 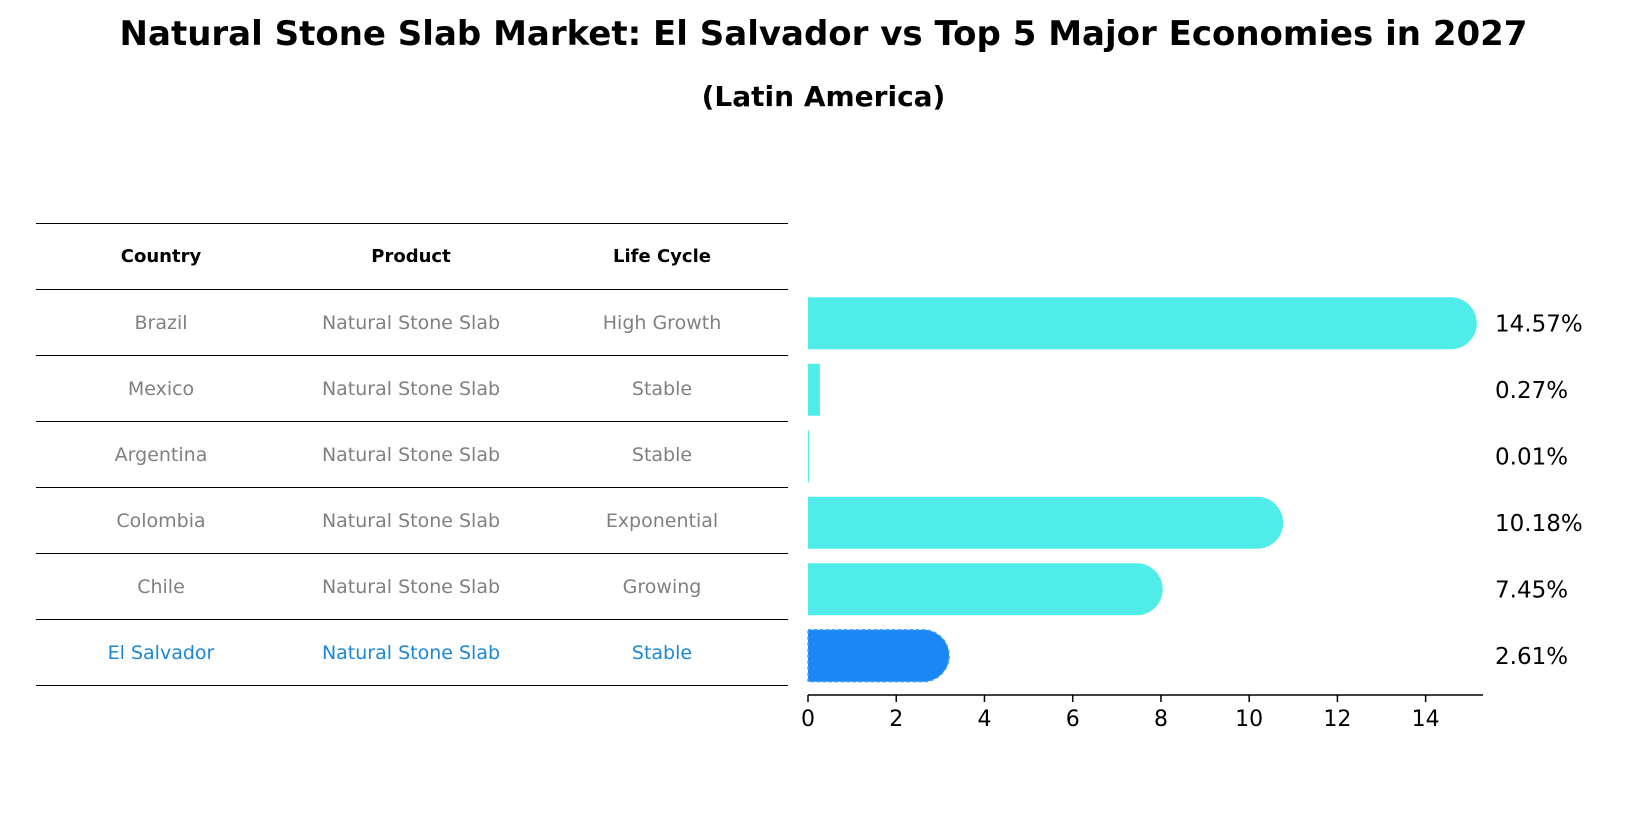 I want to click on x-tick-label: 4, so click(x=984, y=719).